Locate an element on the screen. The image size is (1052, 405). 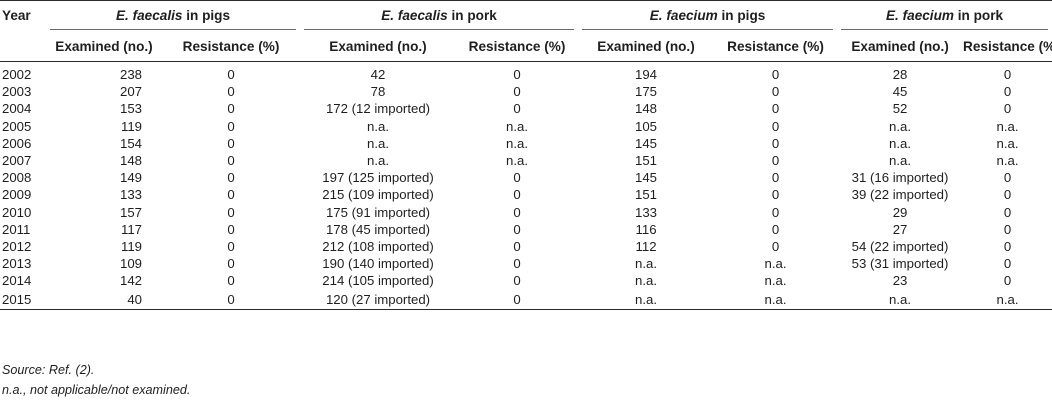
cell-faecium-pigs-examined: 112 is located at coordinates (646, 247).